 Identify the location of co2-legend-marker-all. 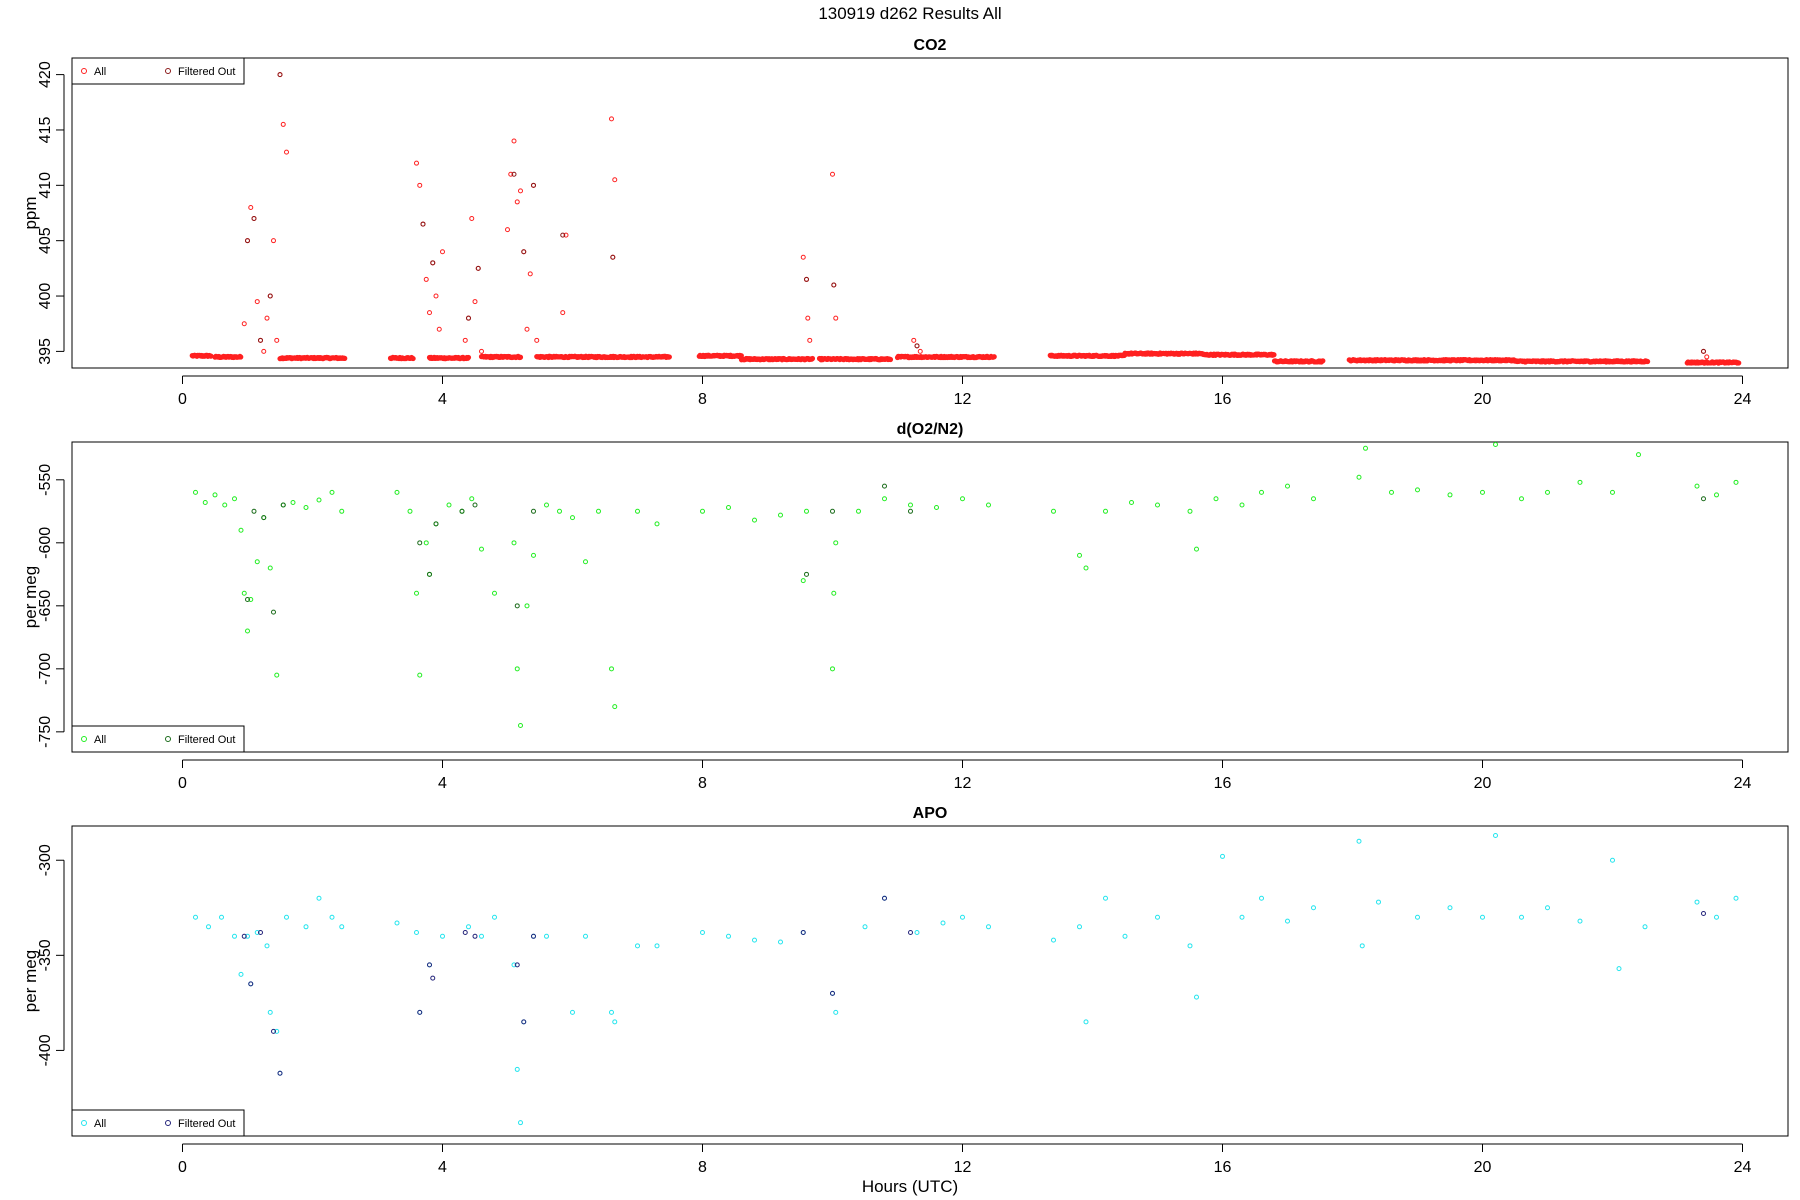
(84, 71).